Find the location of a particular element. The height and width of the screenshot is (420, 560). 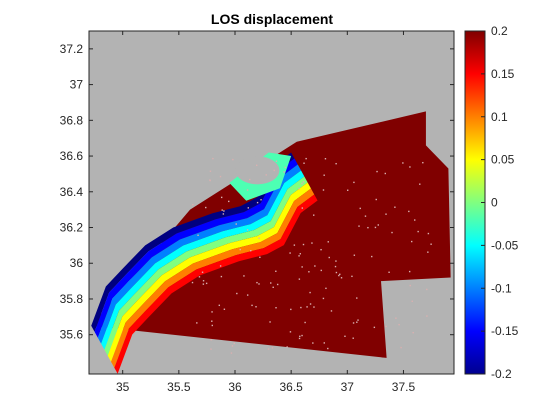

colorbar-tick-label: -0.05 is located at coordinates (505, 245).